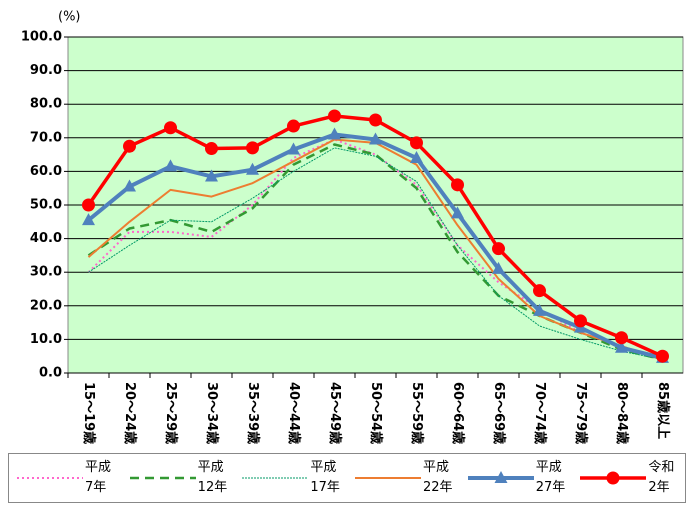 This screenshot has height=506, width=690. I want to click on x-tick-label: 45～49歳, so click(335, 413).